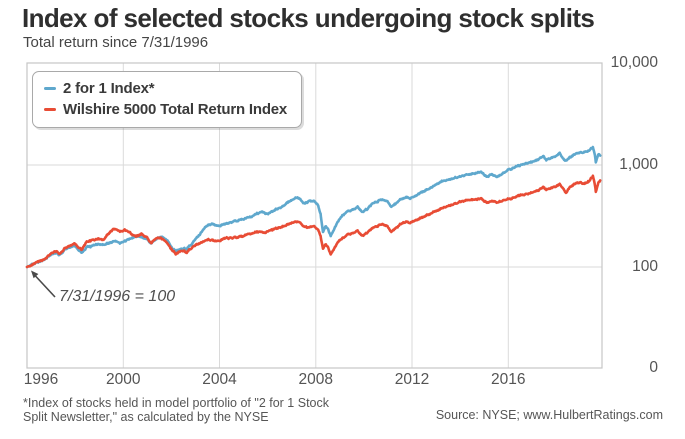 The image size is (685, 439). What do you see at coordinates (109, 88) in the screenshot?
I see `legend-label-2for1-index: 2 for 1 Index*` at bounding box center [109, 88].